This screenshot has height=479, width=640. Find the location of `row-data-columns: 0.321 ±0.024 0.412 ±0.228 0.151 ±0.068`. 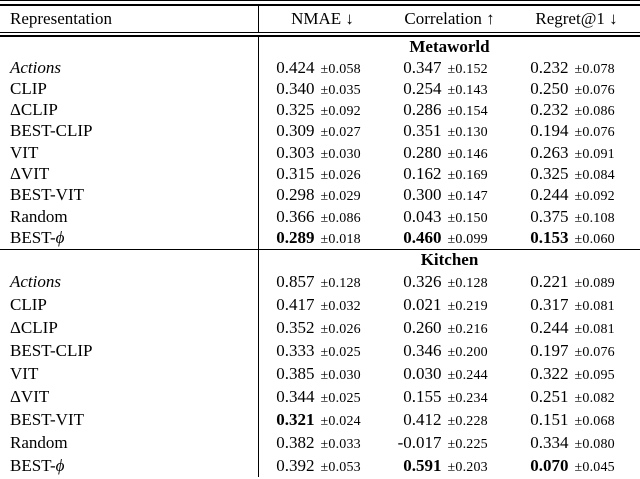

row-data-columns: 0.321 ±0.024 0.412 ±0.228 0.151 ±0.068 is located at coordinates (449, 420).